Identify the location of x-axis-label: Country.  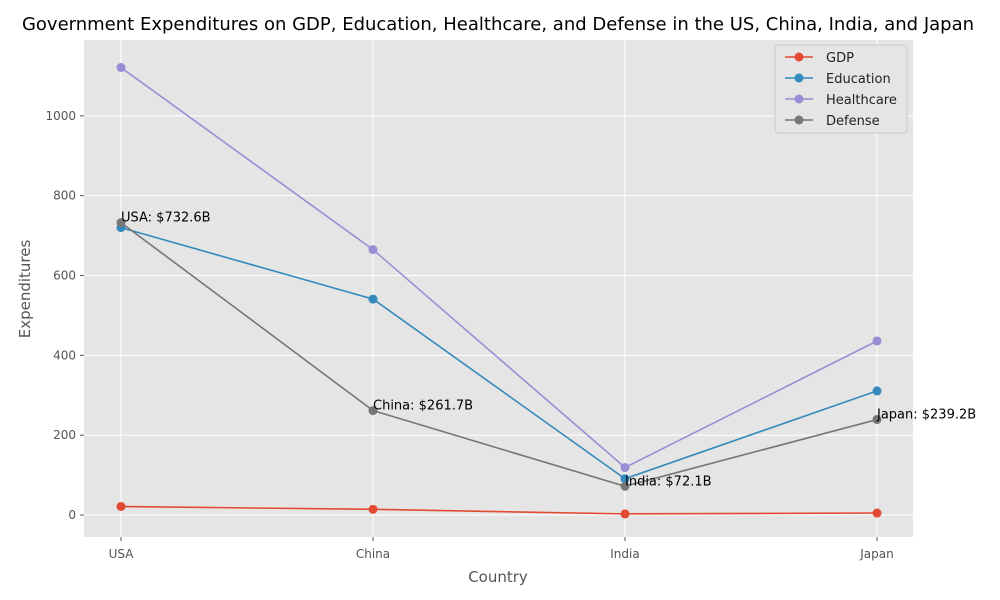
(498, 577).